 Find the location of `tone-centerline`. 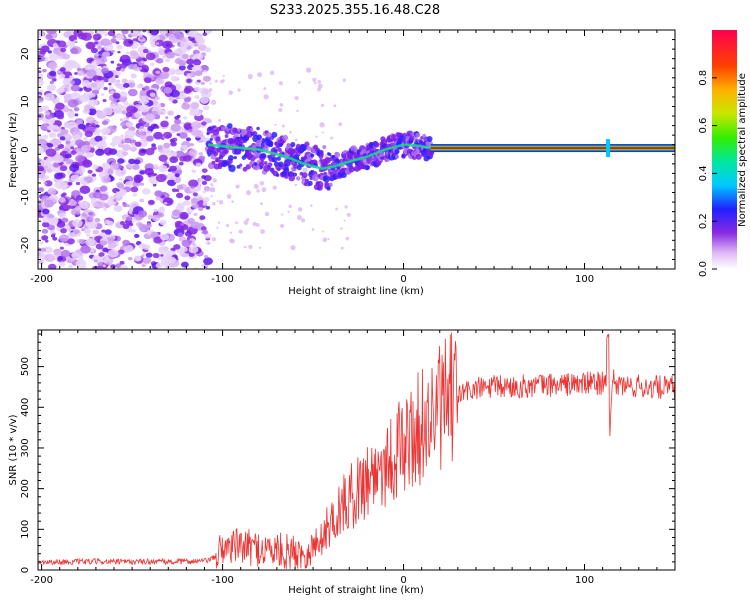

tone-centerline is located at coordinates (319, 157).